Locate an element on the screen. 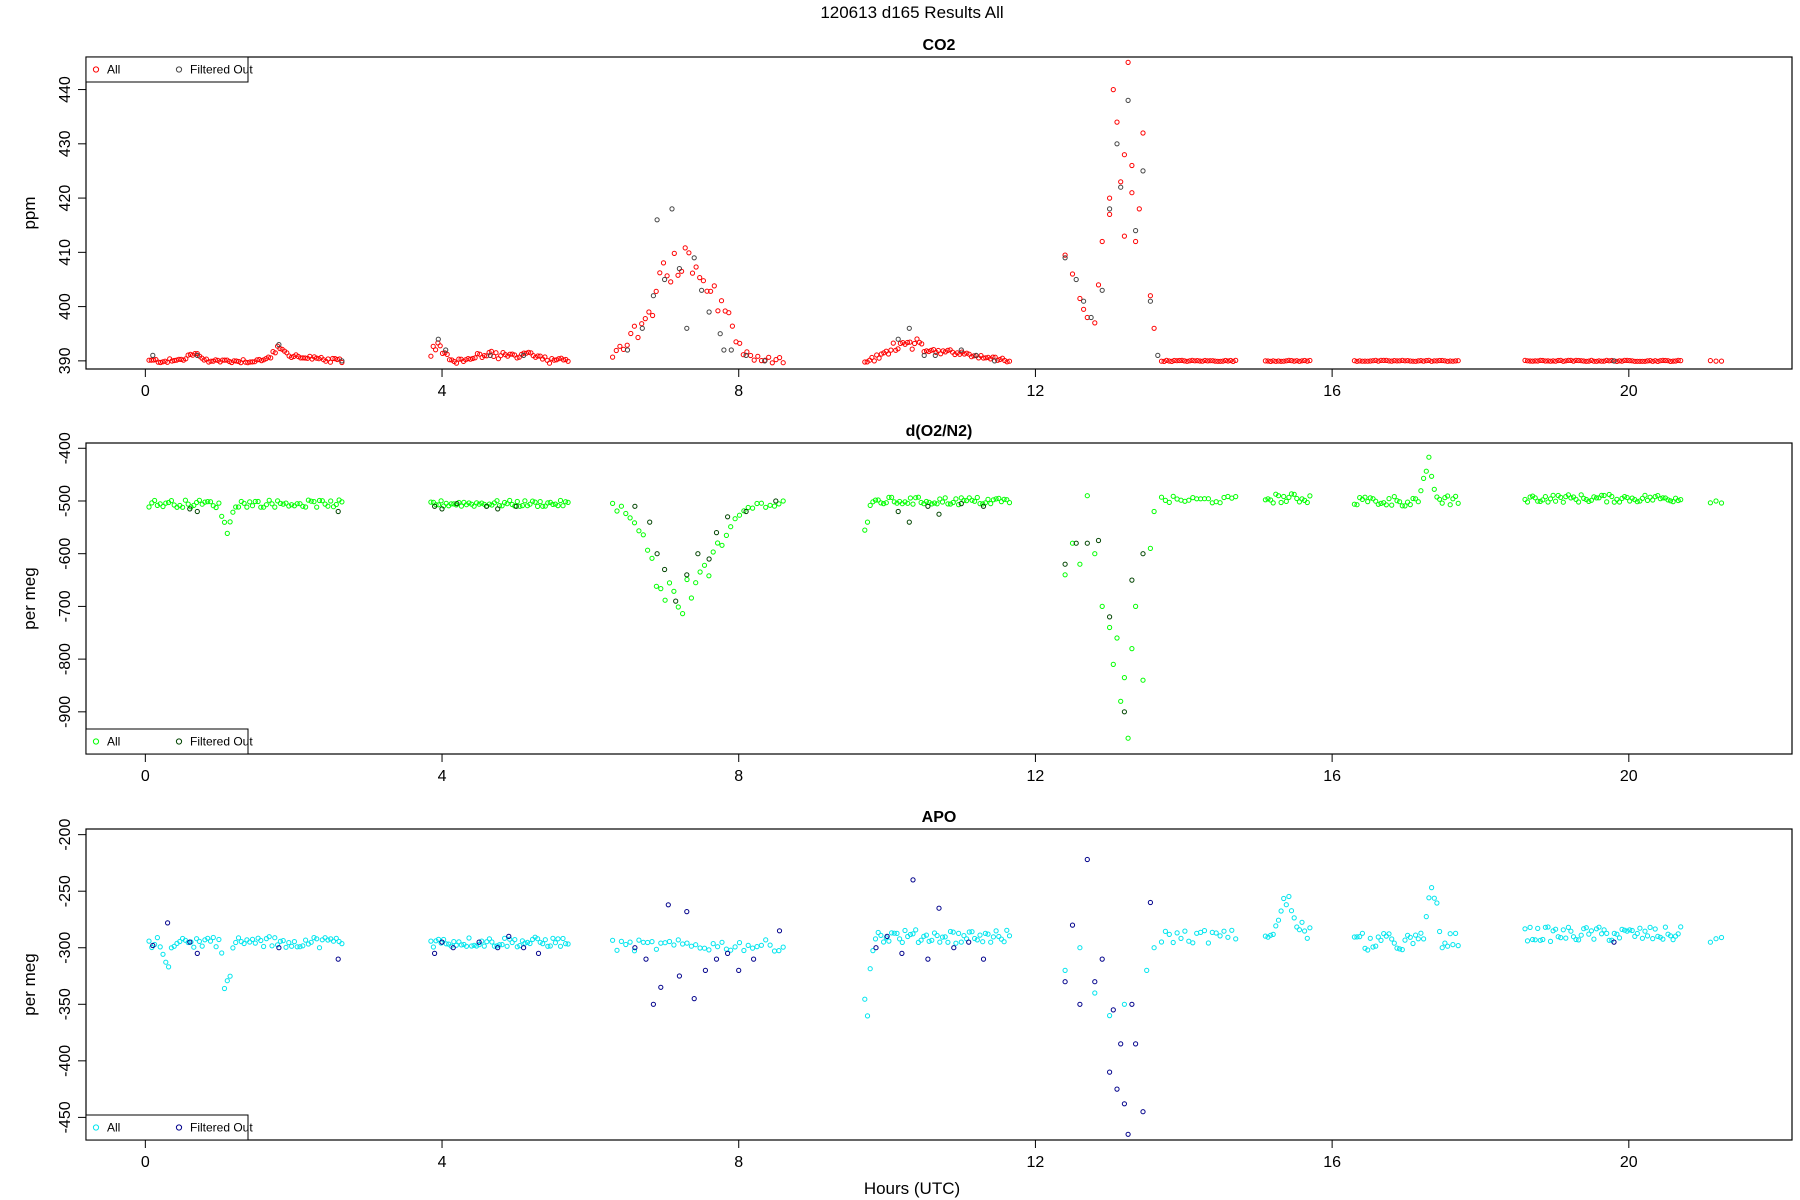 Image resolution: width=1800 pixels, height=1200 pixels. series-filtered-out is located at coordinates (666, 606).